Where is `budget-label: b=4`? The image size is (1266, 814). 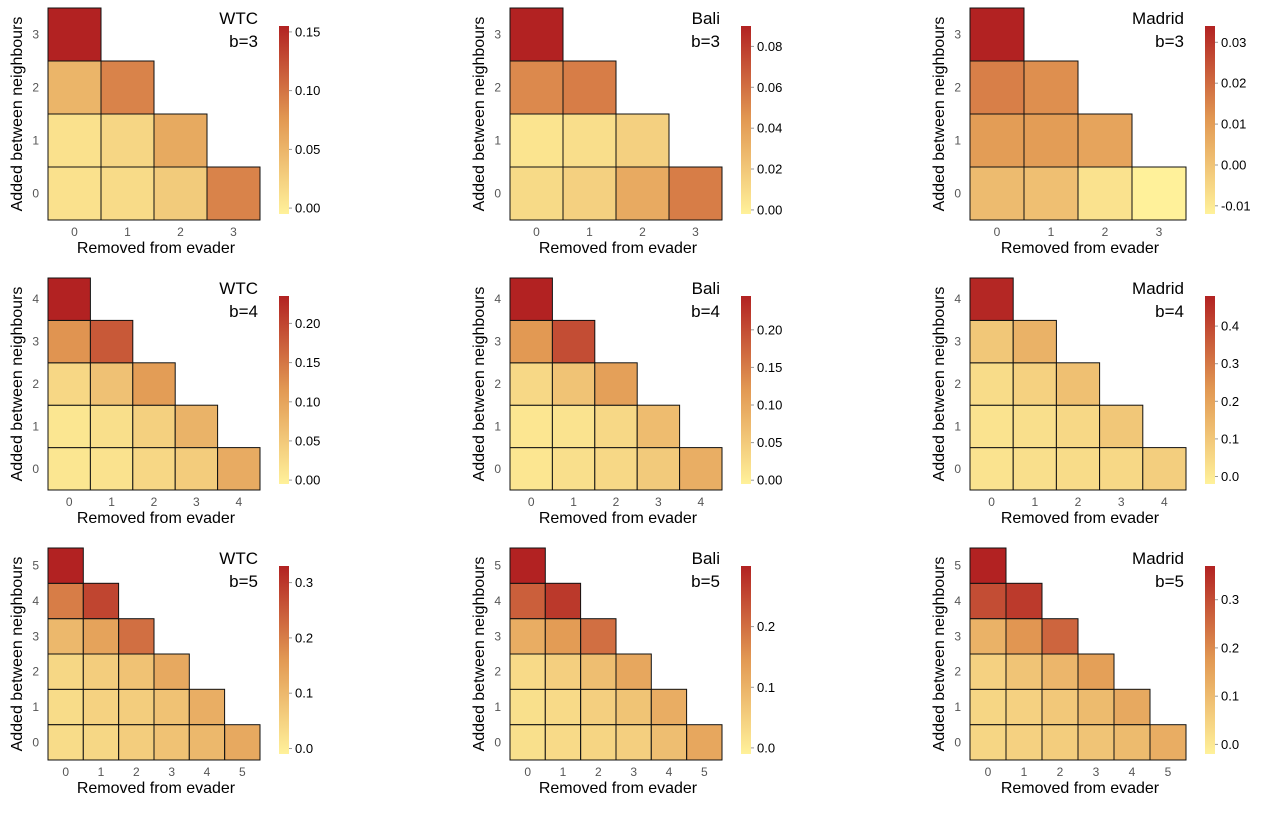
budget-label: b=4 is located at coordinates (1169, 311).